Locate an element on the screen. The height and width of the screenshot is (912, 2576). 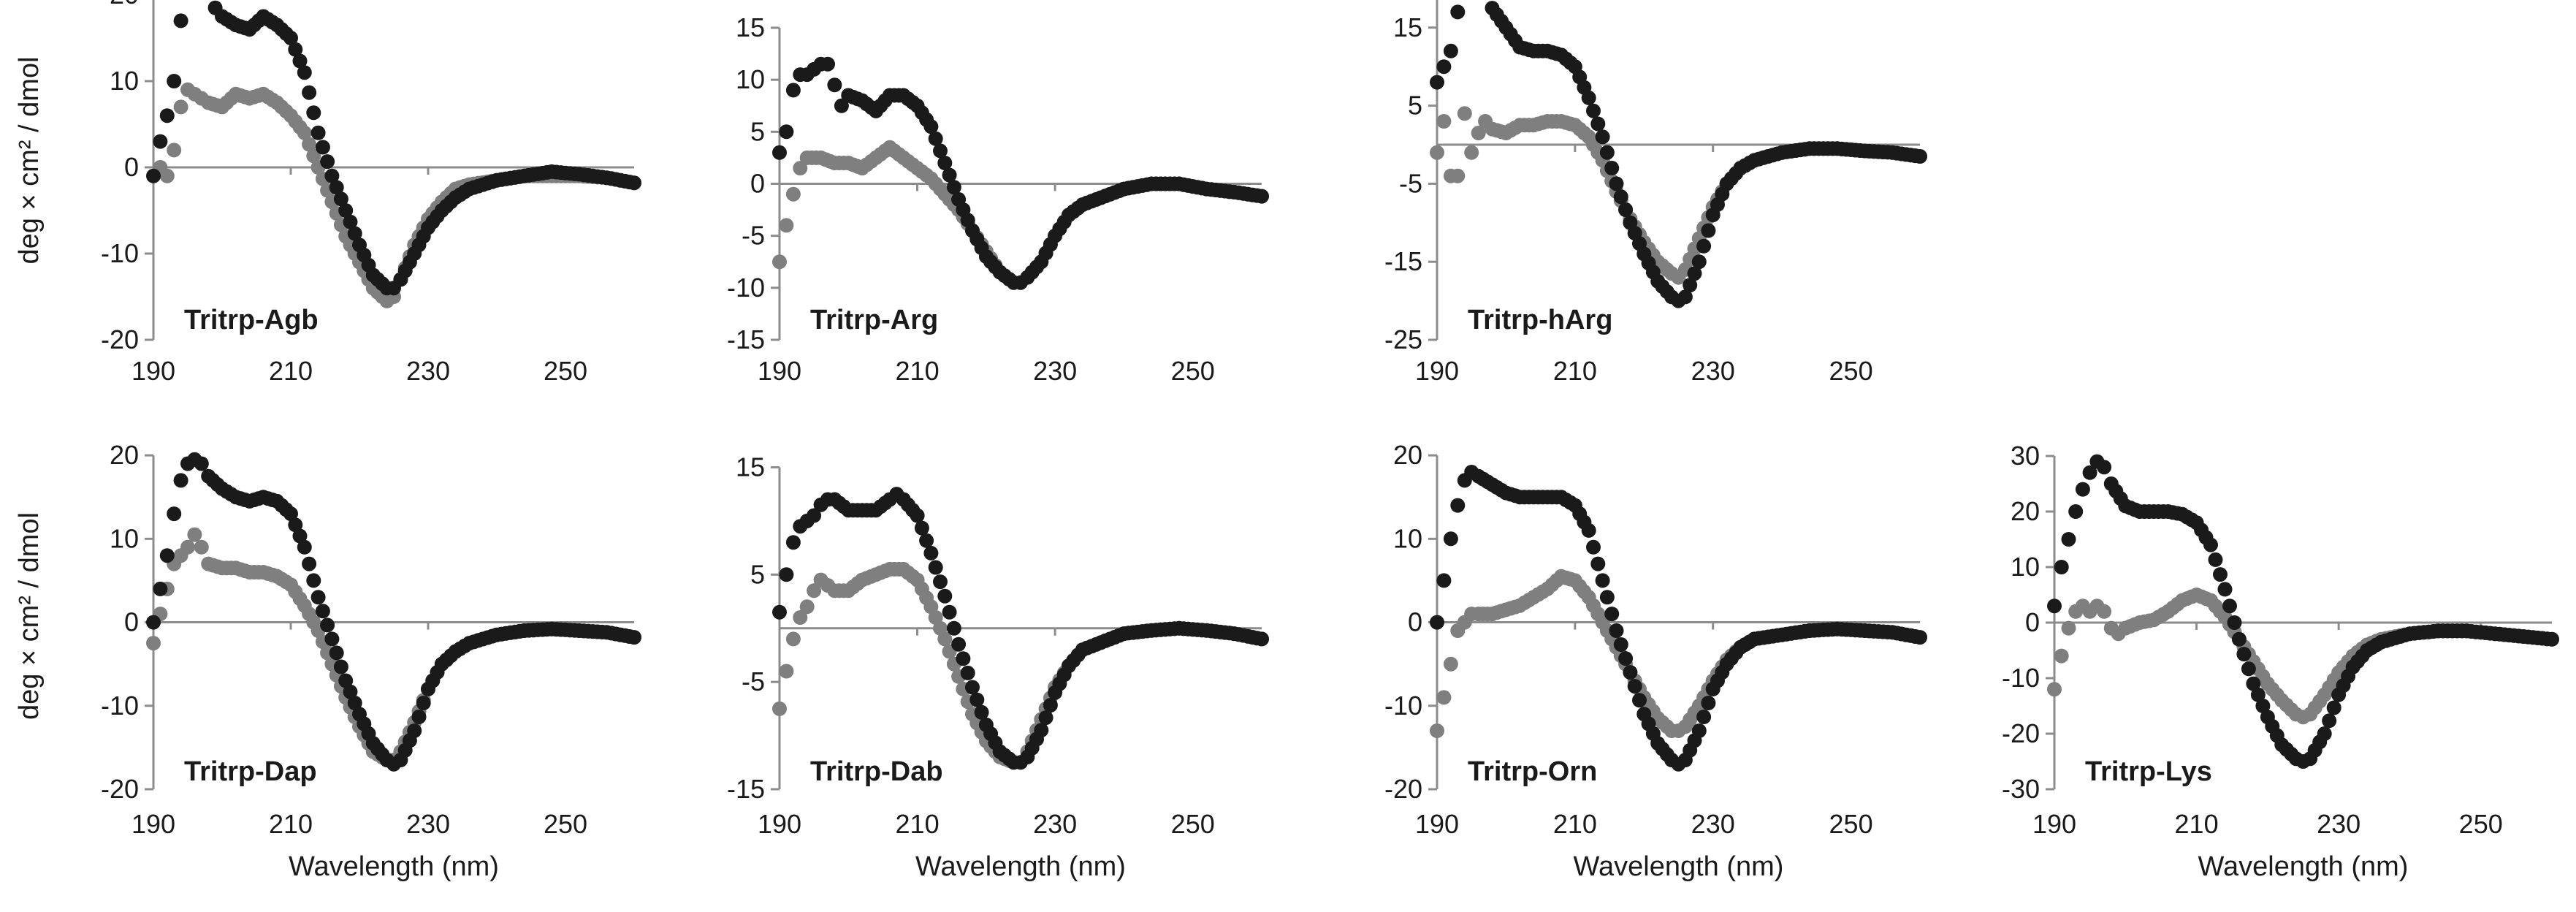
panel-title: Tritrp-Arg is located at coordinates (874, 320).